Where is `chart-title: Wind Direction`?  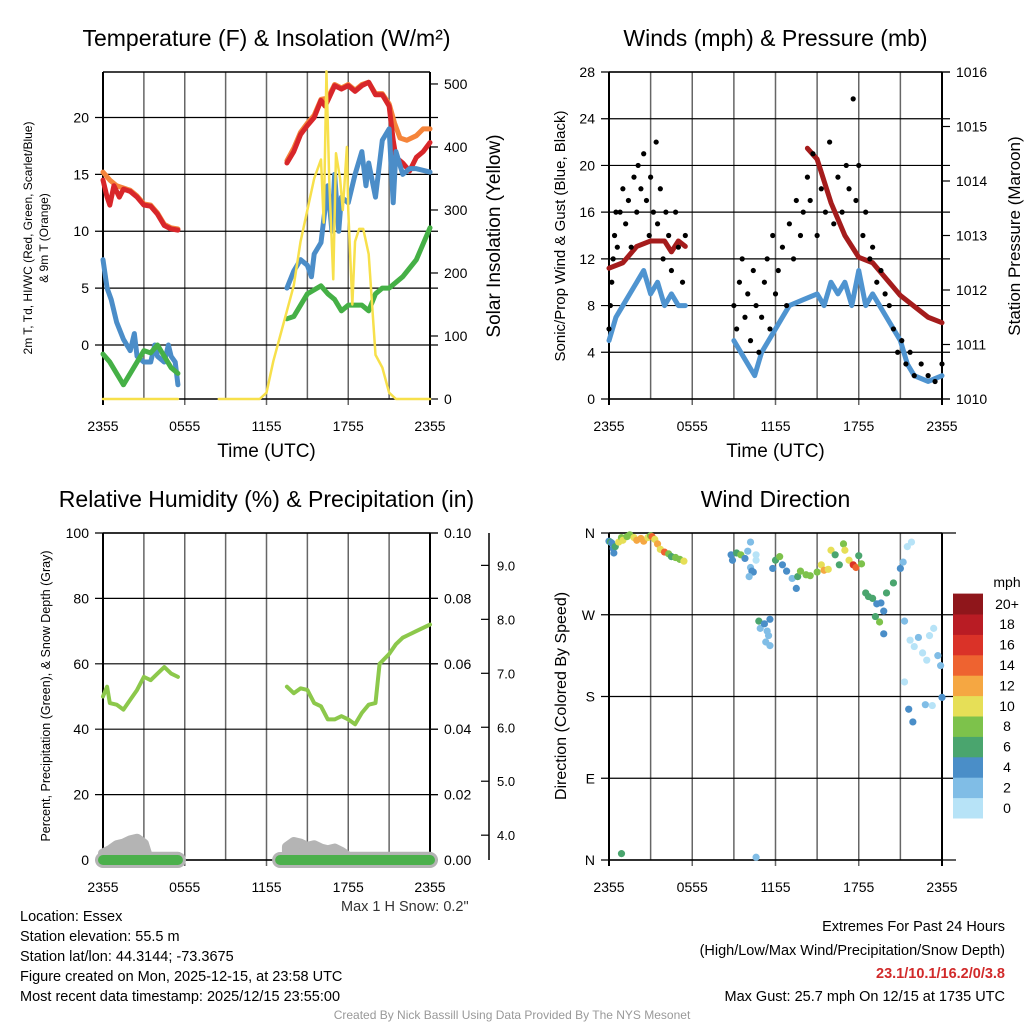
chart-title: Wind Direction is located at coordinates (776, 499).